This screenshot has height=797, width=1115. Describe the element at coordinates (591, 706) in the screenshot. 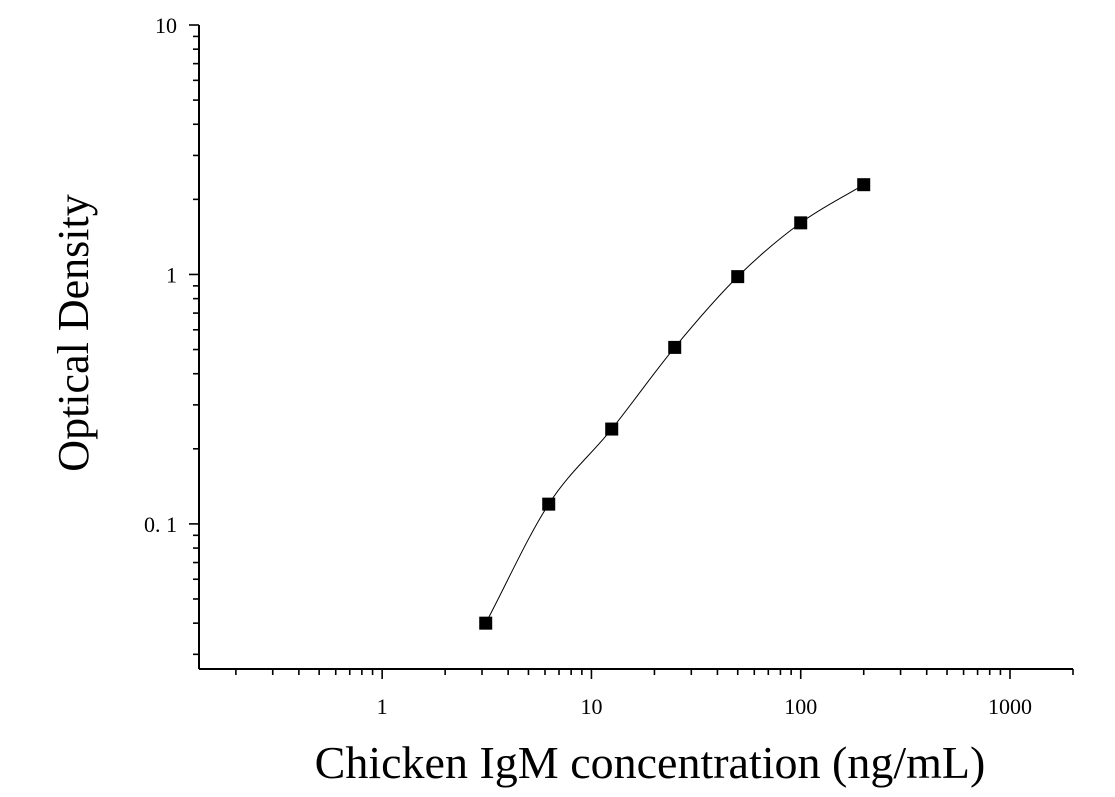

I see `x-tick-label: 10` at that location.